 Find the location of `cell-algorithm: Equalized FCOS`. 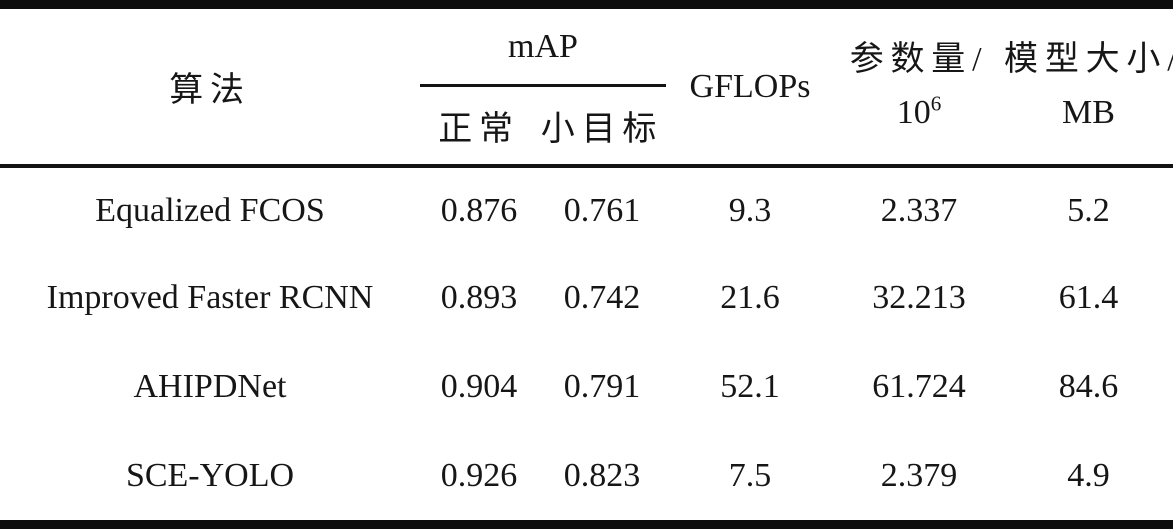

cell-algorithm: Equalized FCOS is located at coordinates (210, 208).